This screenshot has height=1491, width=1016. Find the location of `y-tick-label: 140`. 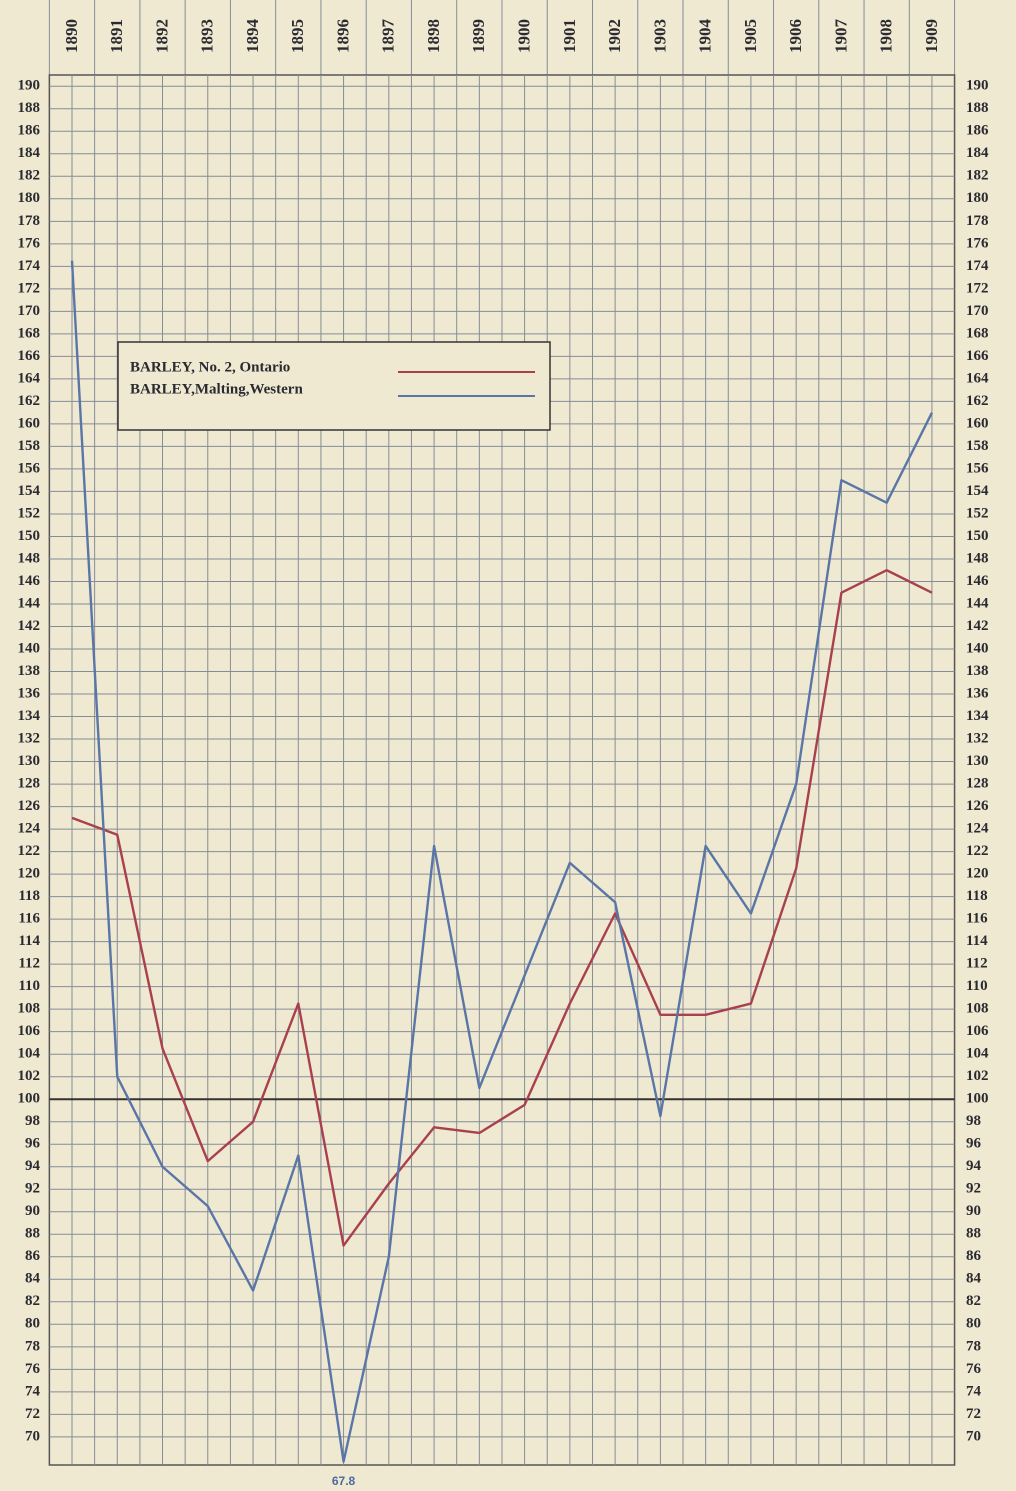

y-tick-label: 140 is located at coordinates (29, 648).